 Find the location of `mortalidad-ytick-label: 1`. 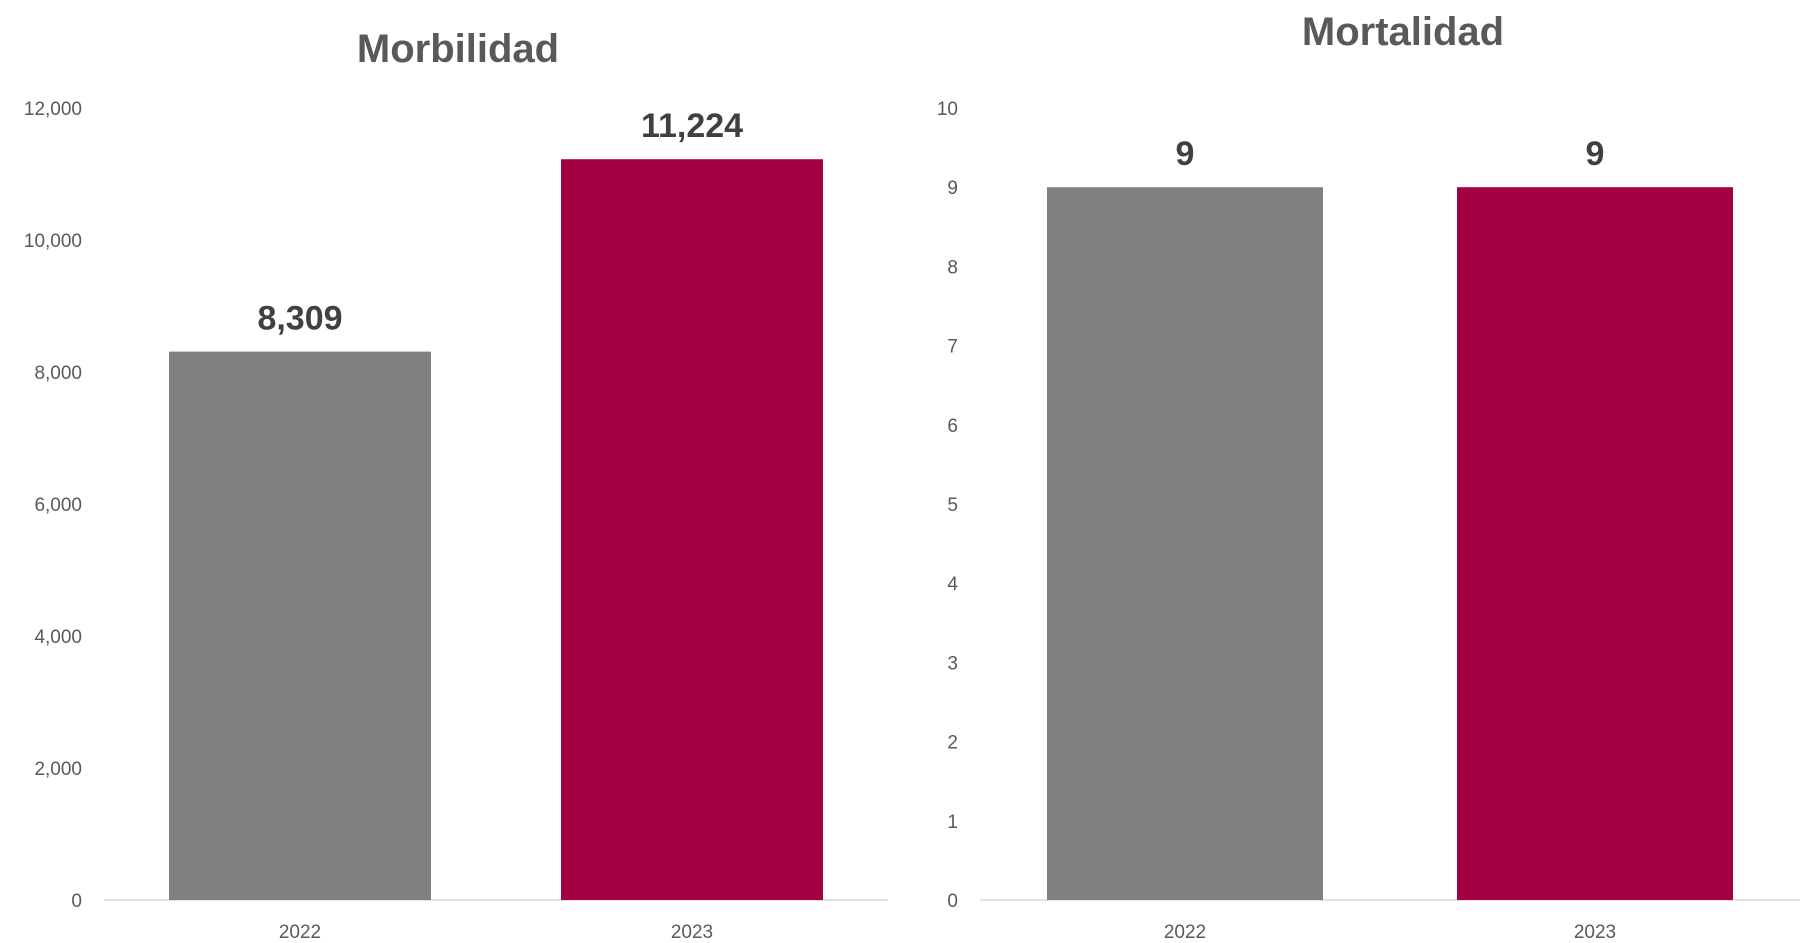

mortalidad-ytick-label: 1 is located at coordinates (952, 822).